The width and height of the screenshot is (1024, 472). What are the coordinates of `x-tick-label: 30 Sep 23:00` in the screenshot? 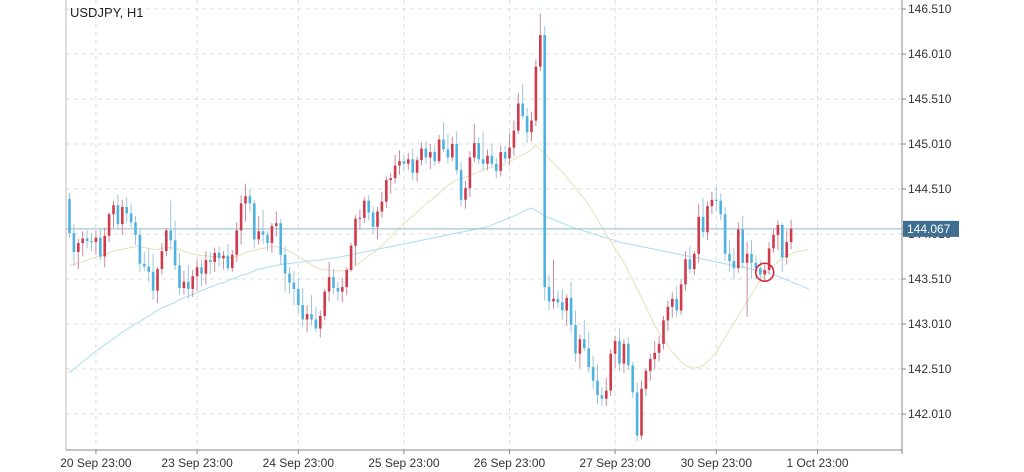 It's located at (717, 463).